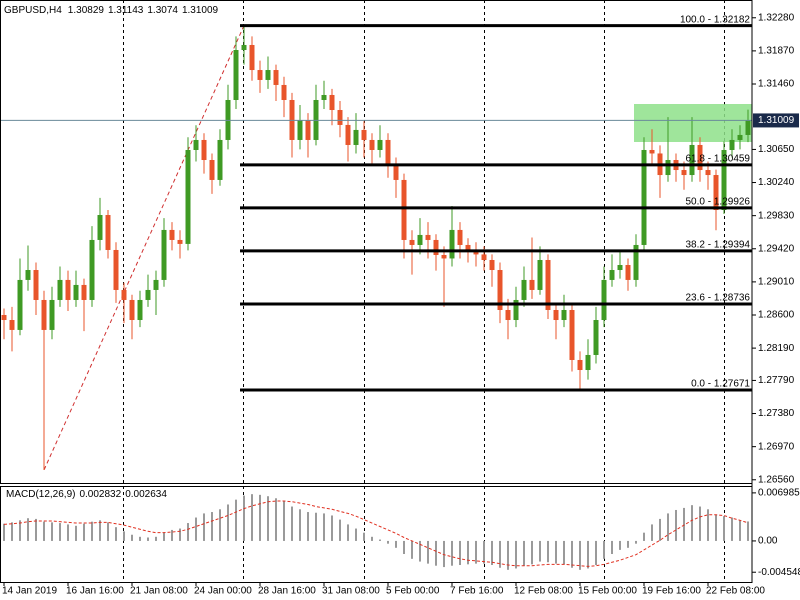 Image resolution: width=800 pixels, height=600 pixels. I want to click on y-tick-label: -0.004548, so click(779, 572).